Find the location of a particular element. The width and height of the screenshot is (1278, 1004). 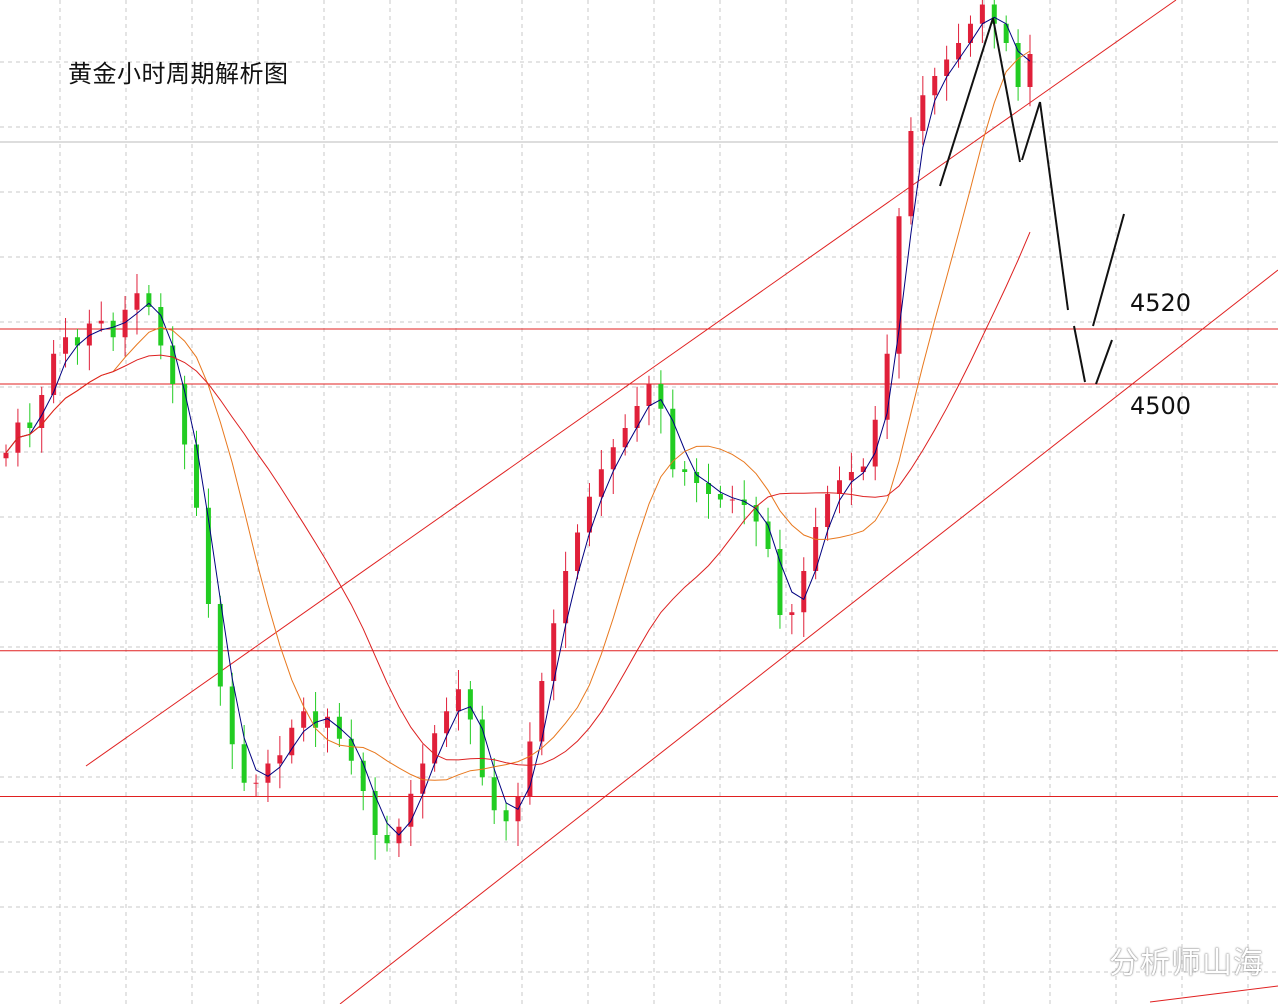

level-label-4520: 4520 is located at coordinates (1161, 303).